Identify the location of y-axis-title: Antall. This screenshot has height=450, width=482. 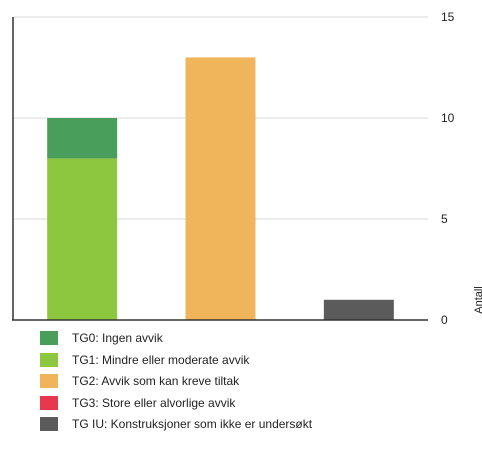
(477, 300).